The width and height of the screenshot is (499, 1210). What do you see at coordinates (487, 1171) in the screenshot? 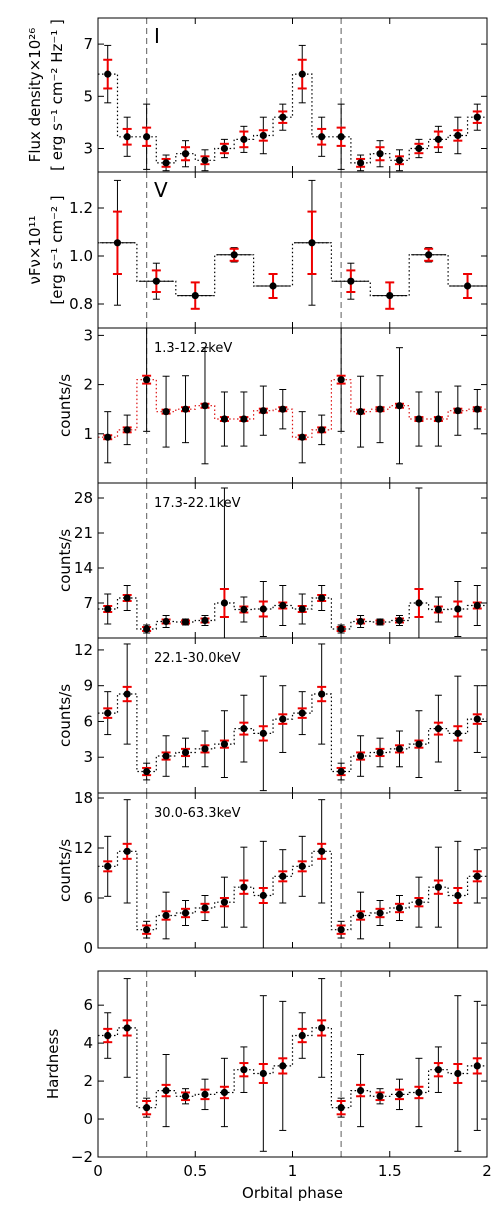
I see `x-tick-label: 2` at bounding box center [487, 1171].